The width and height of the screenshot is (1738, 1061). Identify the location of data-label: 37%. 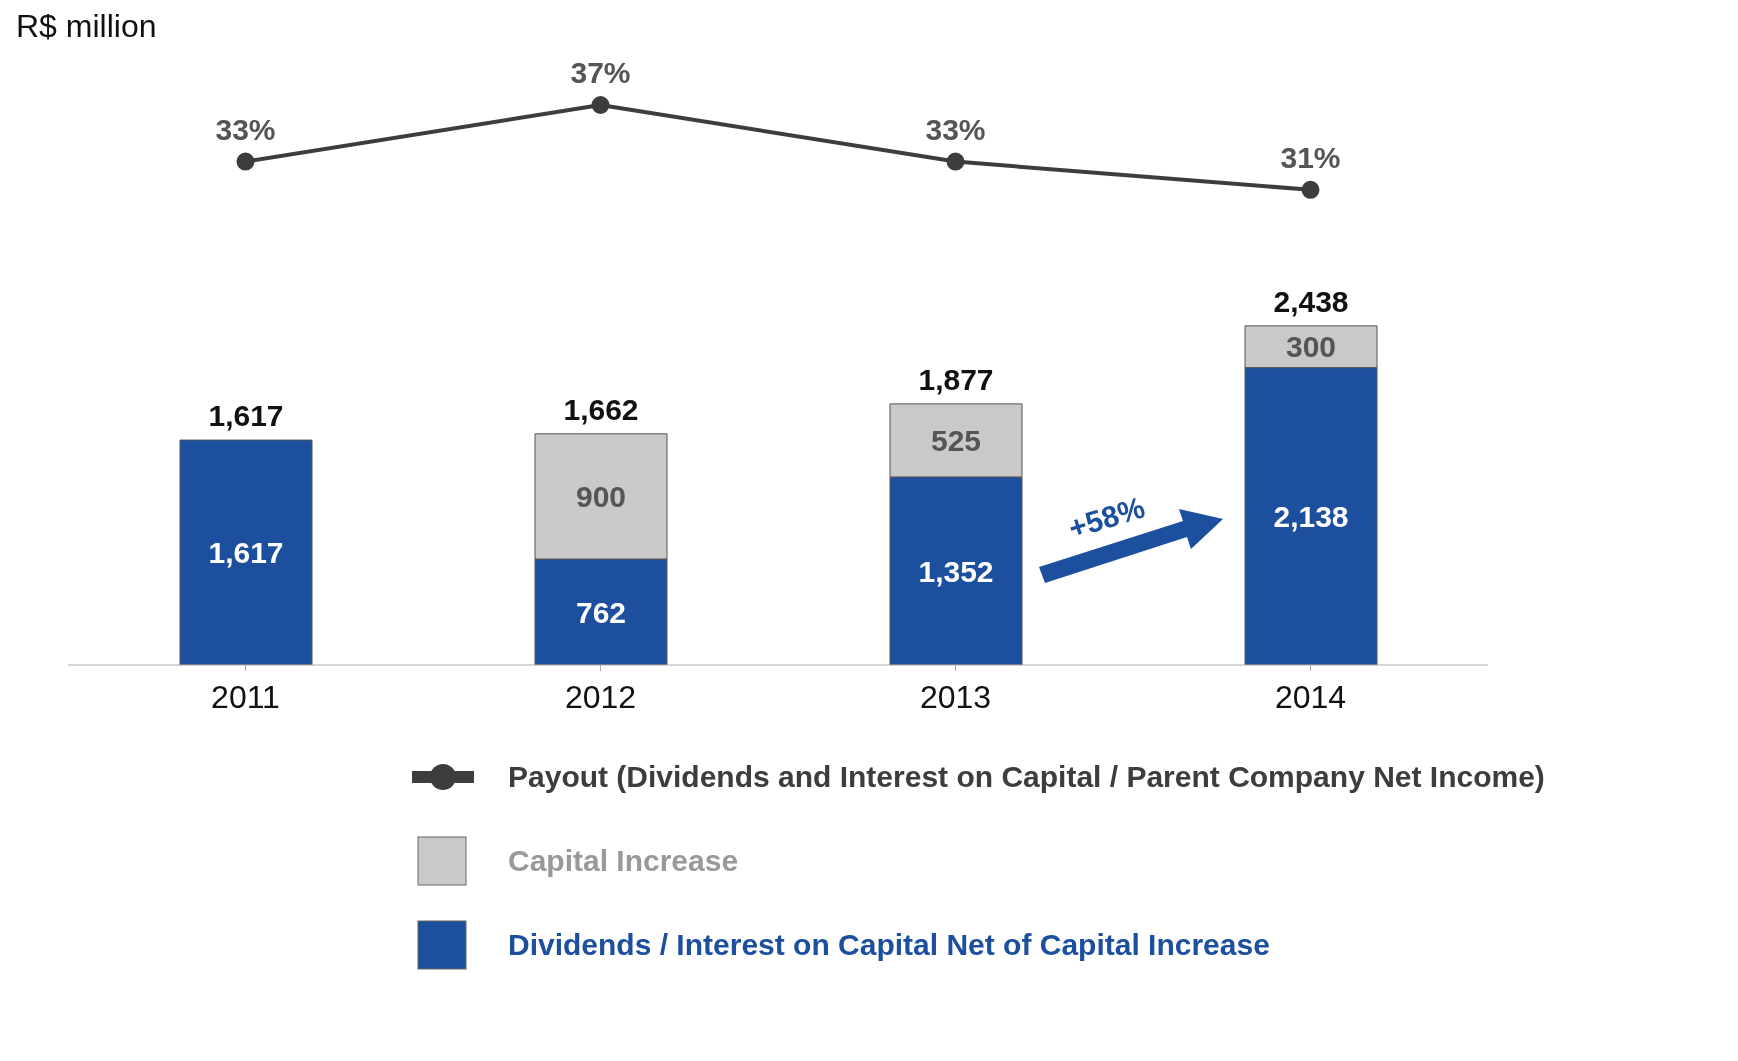
(600, 72).